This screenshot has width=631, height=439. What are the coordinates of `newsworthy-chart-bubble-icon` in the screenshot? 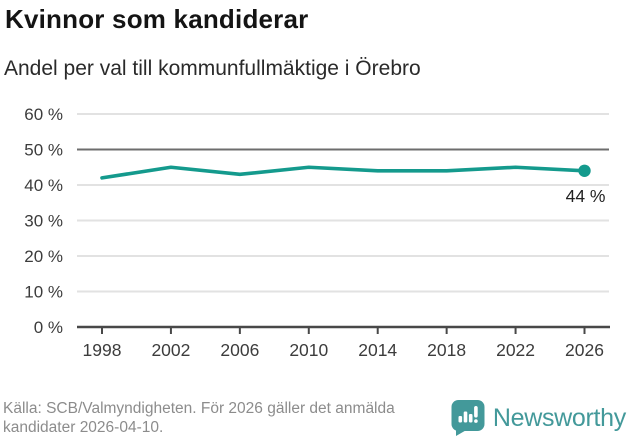 It's located at (468, 418).